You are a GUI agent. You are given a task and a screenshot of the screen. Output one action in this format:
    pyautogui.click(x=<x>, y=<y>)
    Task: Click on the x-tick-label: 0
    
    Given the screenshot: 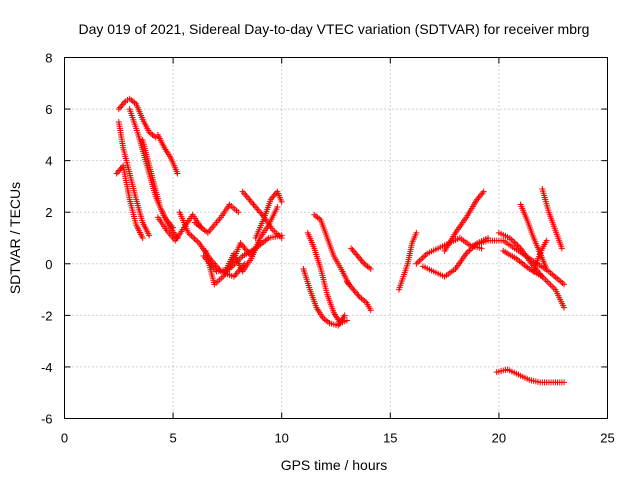 What is the action you would take?
    pyautogui.click(x=64, y=438)
    